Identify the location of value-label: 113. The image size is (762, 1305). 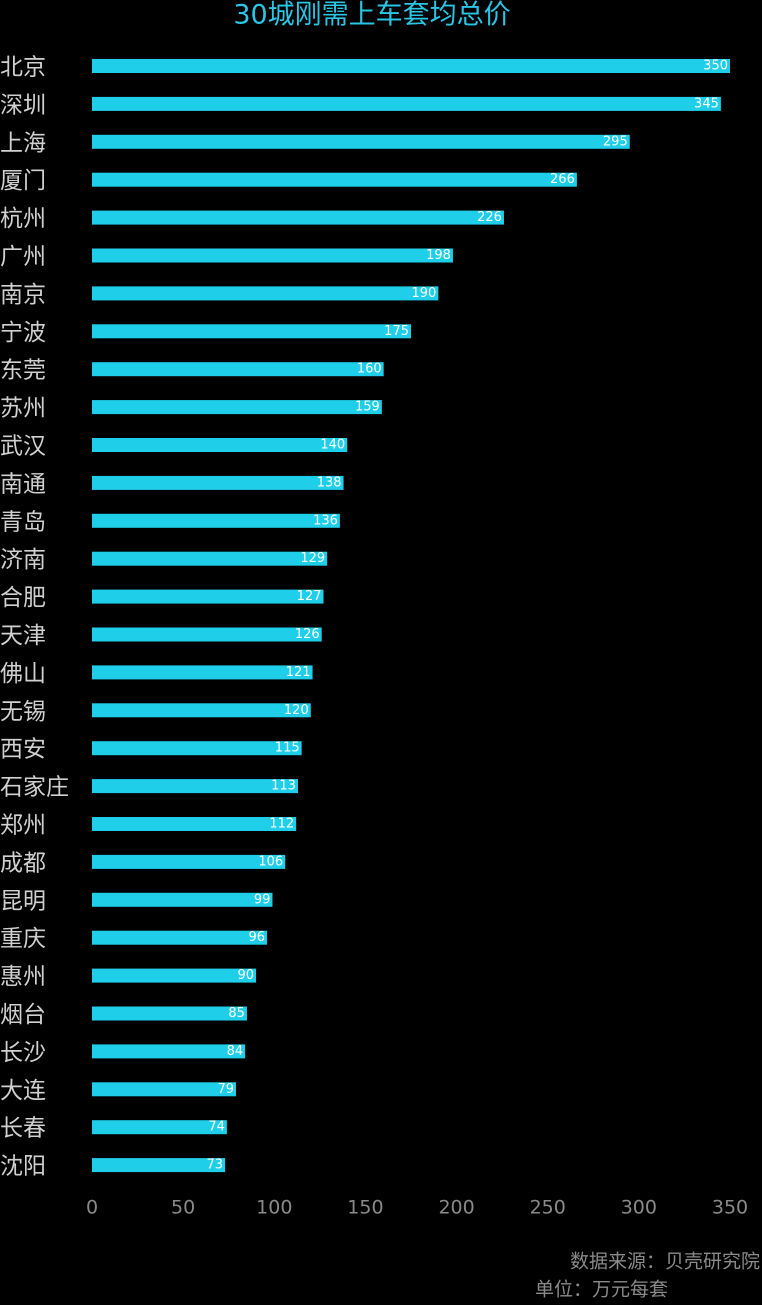
(283, 786).